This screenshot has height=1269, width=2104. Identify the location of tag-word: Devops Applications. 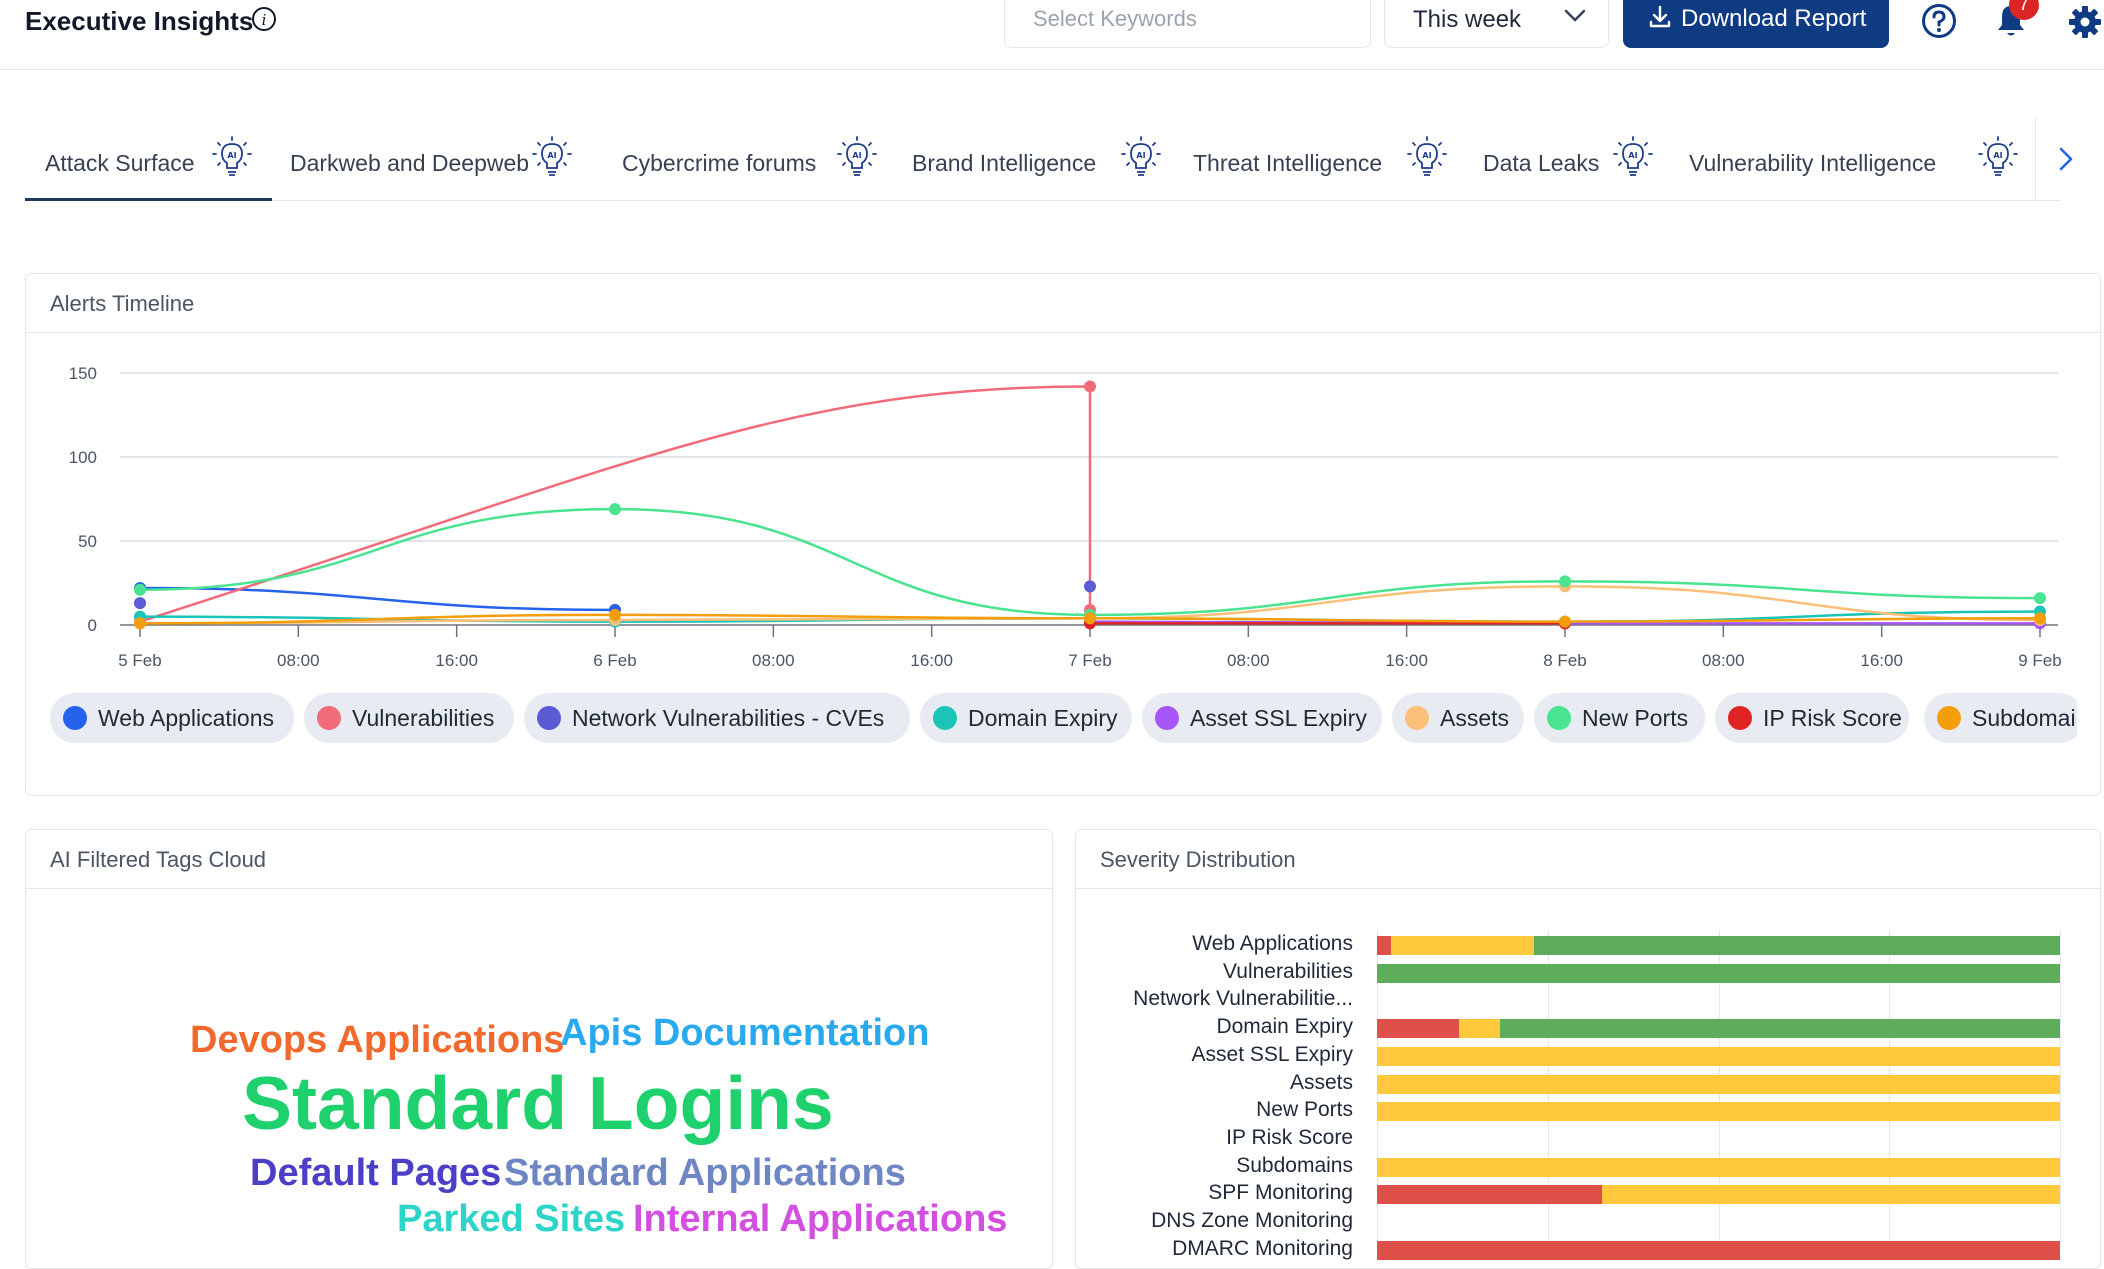
(377, 1040).